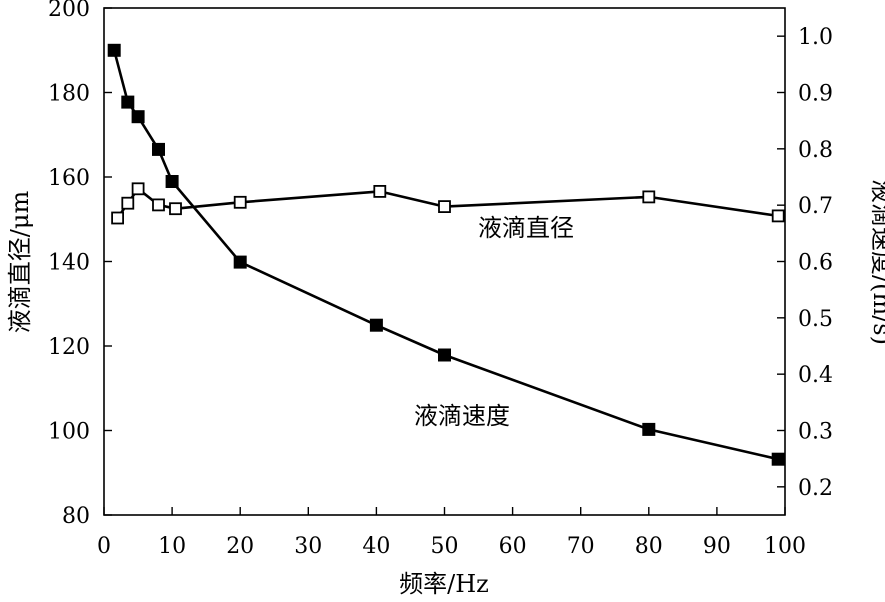  What do you see at coordinates (69, 347) in the screenshot?
I see `left-y-tick-label: 120` at bounding box center [69, 347].